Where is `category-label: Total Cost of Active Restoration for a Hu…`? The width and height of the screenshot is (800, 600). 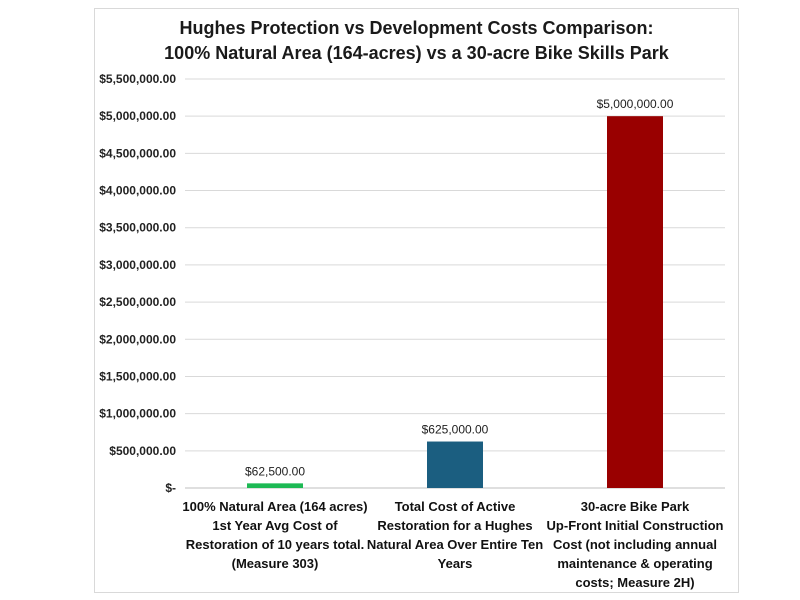 category-label: Total Cost of Active Restoration for a Hu… is located at coordinates (455, 535).